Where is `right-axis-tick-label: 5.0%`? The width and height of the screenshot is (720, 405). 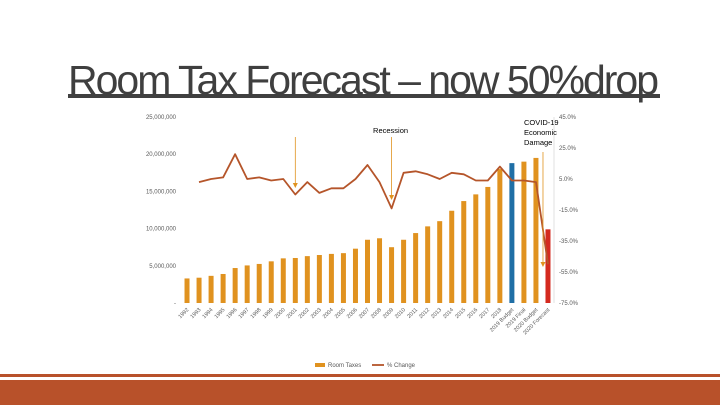
right-axis-tick-label: 5.0% is located at coordinates (566, 180).